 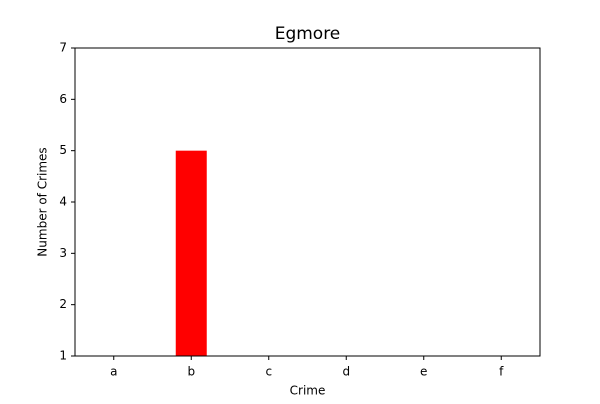 I want to click on y-tick-label: 5, so click(x=63, y=150).